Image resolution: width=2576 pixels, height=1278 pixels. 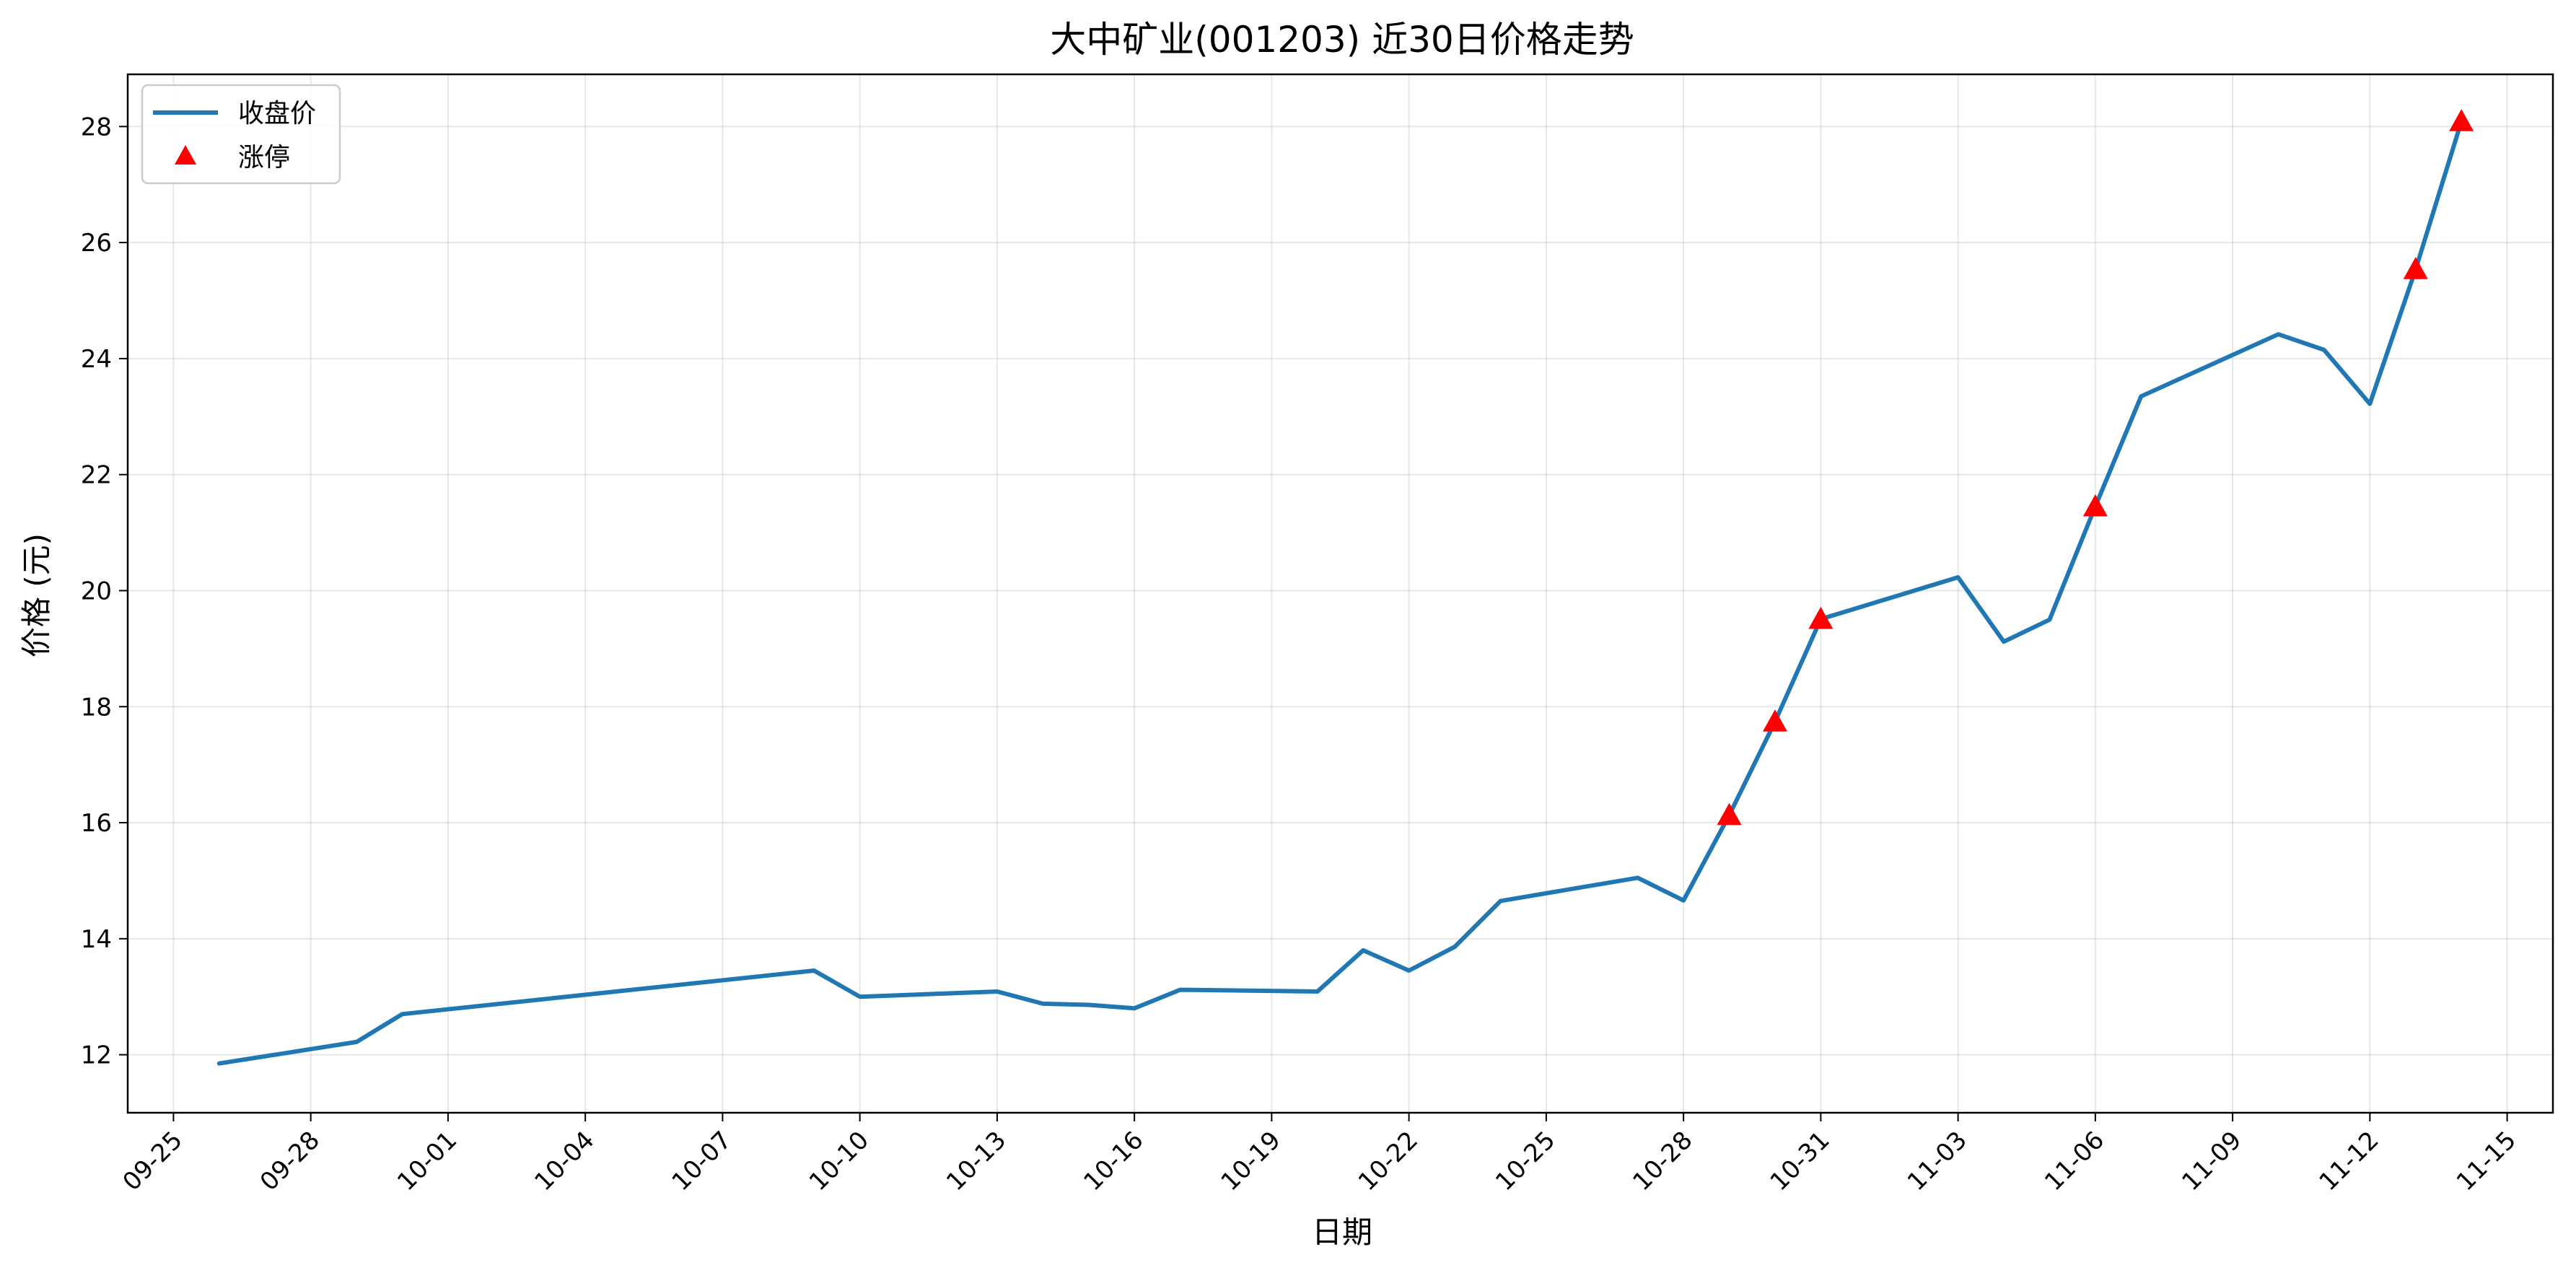 I want to click on x-tick-label: 10-10, so click(x=839, y=1161).